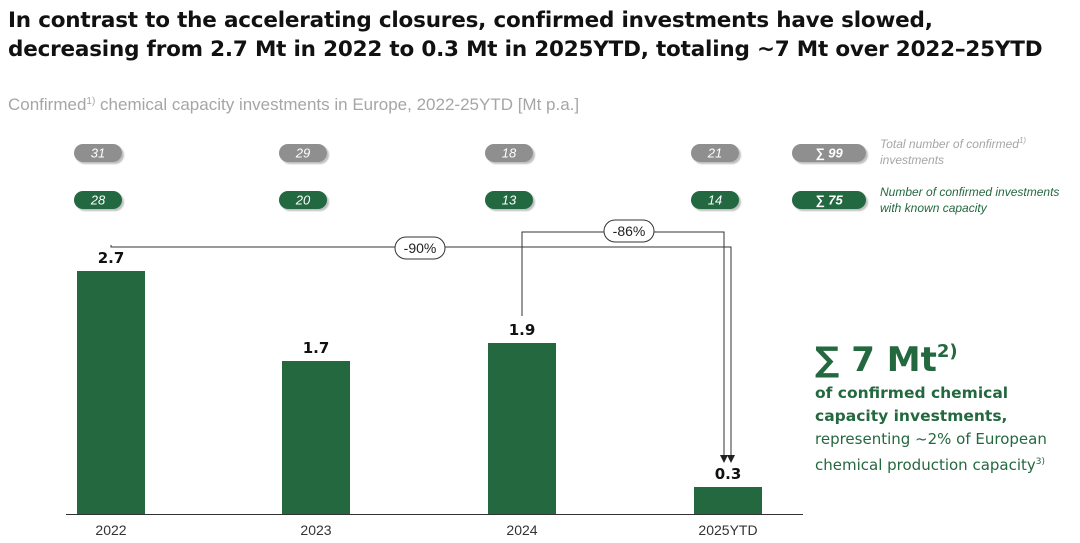 The width and height of the screenshot is (1080, 543). I want to click on known-capacity-pill: 14, so click(715, 200).